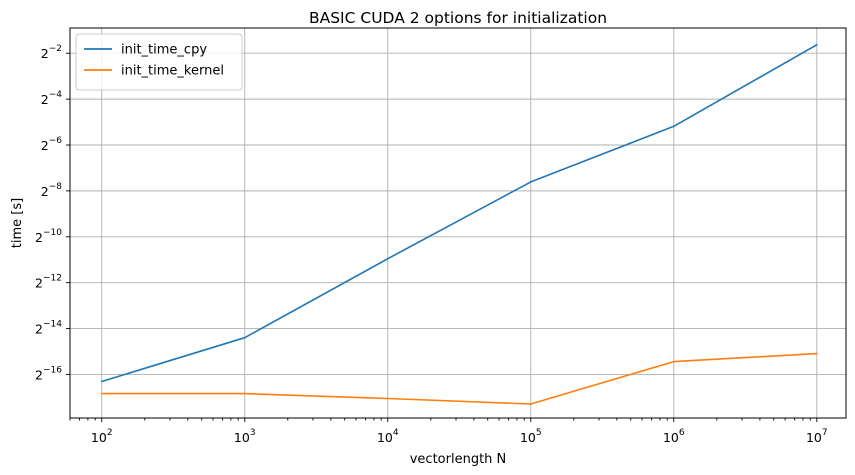 This screenshot has width=855, height=475. I want to click on legend-label-init_time_cpy: init_time_cpy, so click(164, 50).